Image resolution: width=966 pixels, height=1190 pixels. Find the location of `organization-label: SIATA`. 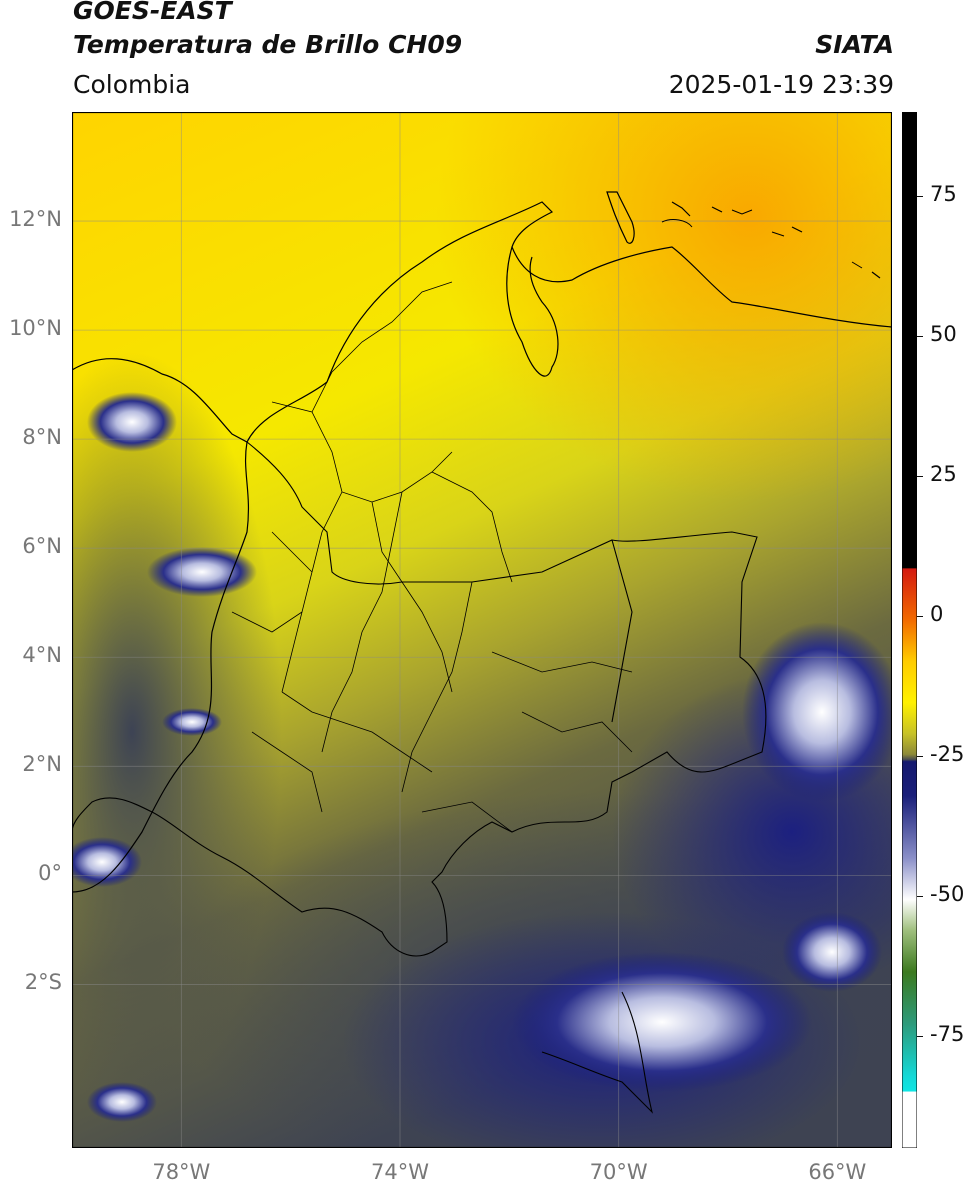

organization-label: SIATA is located at coordinates (854, 44).